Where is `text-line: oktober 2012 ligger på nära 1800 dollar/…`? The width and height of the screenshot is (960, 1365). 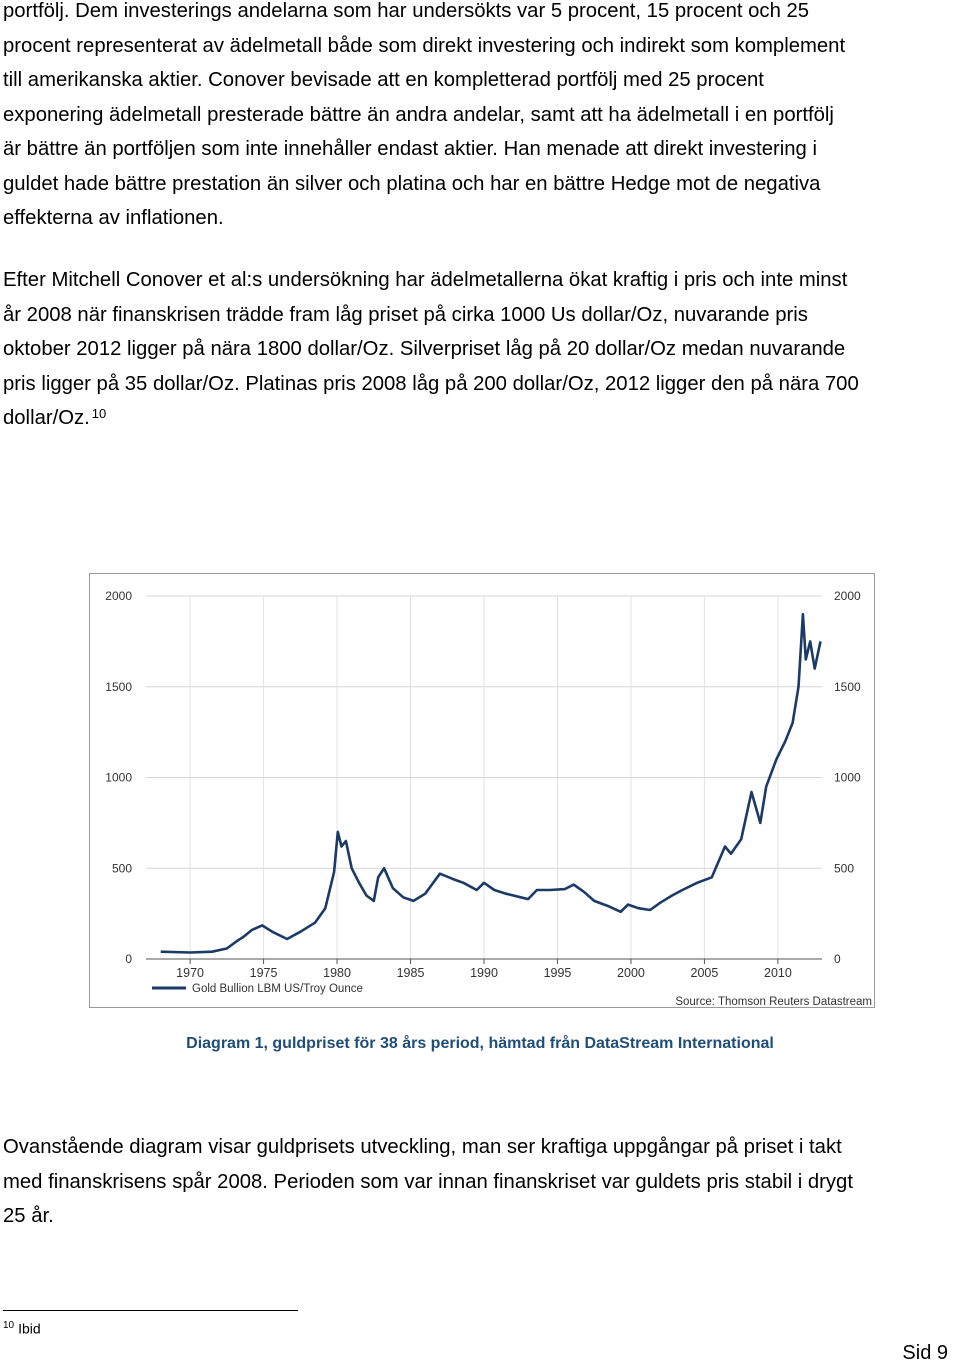
text-line: oktober 2012 ligger på nära 1800 dollar/… is located at coordinates (424, 349).